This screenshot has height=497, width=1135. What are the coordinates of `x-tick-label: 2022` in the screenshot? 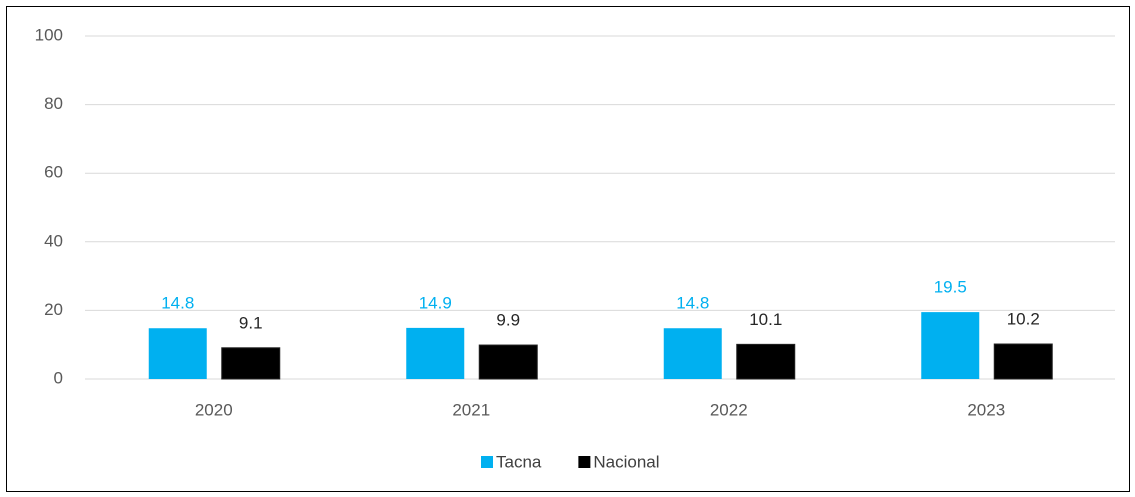 It's located at (729, 409).